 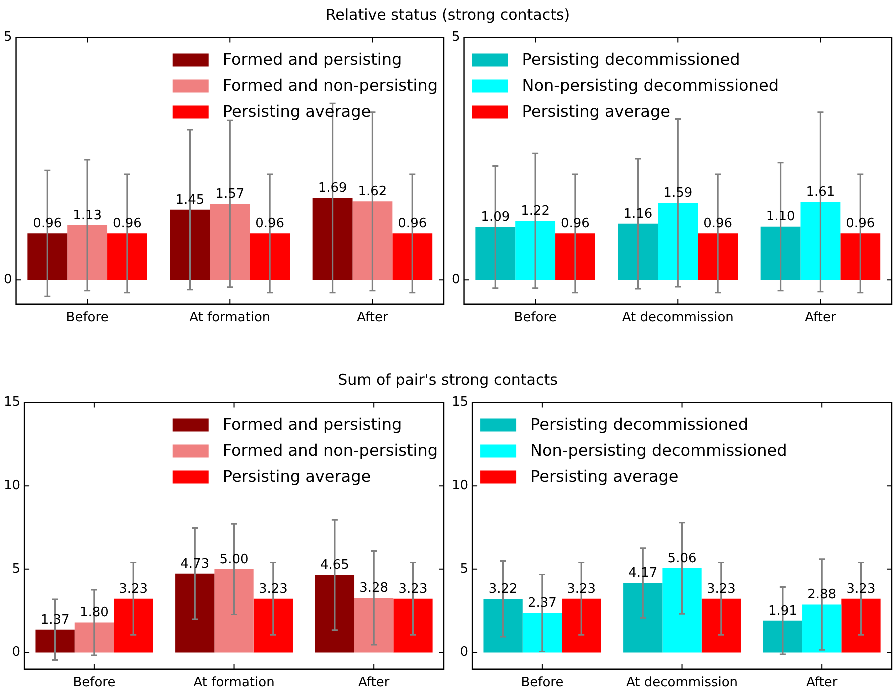 What do you see at coordinates (678, 193) in the screenshot?
I see `data-label: 1.59` at bounding box center [678, 193].